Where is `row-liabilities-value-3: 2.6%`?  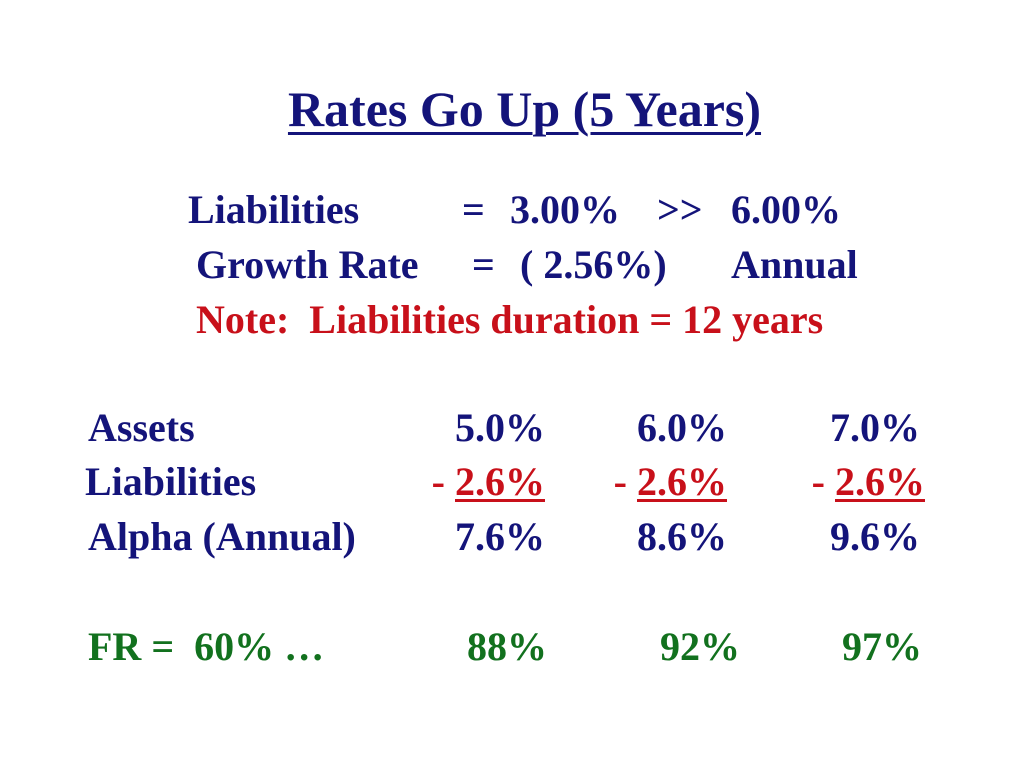 row-liabilities-value-3: 2.6% is located at coordinates (880, 481).